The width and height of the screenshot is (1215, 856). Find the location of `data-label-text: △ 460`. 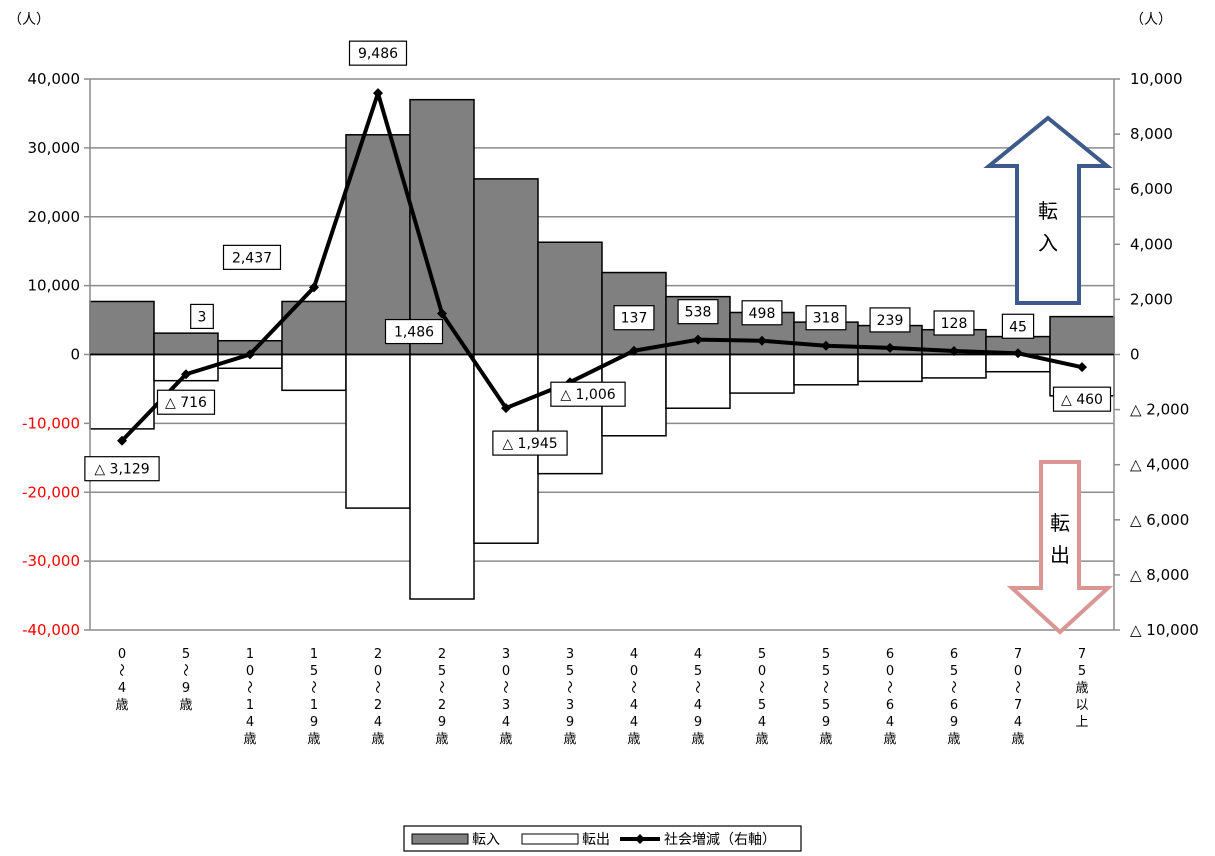

data-label-text: △ 460 is located at coordinates (1082, 400).